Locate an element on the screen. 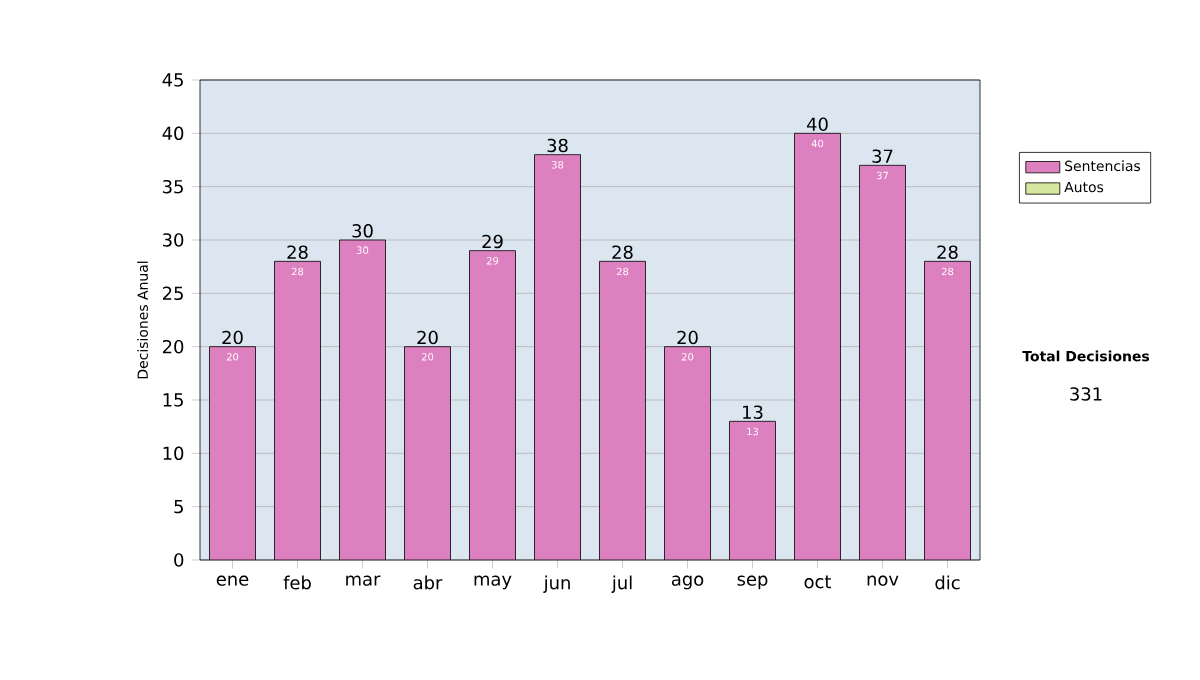 The width and height of the screenshot is (1200, 680). x-tick-label: ago is located at coordinates (687, 582).